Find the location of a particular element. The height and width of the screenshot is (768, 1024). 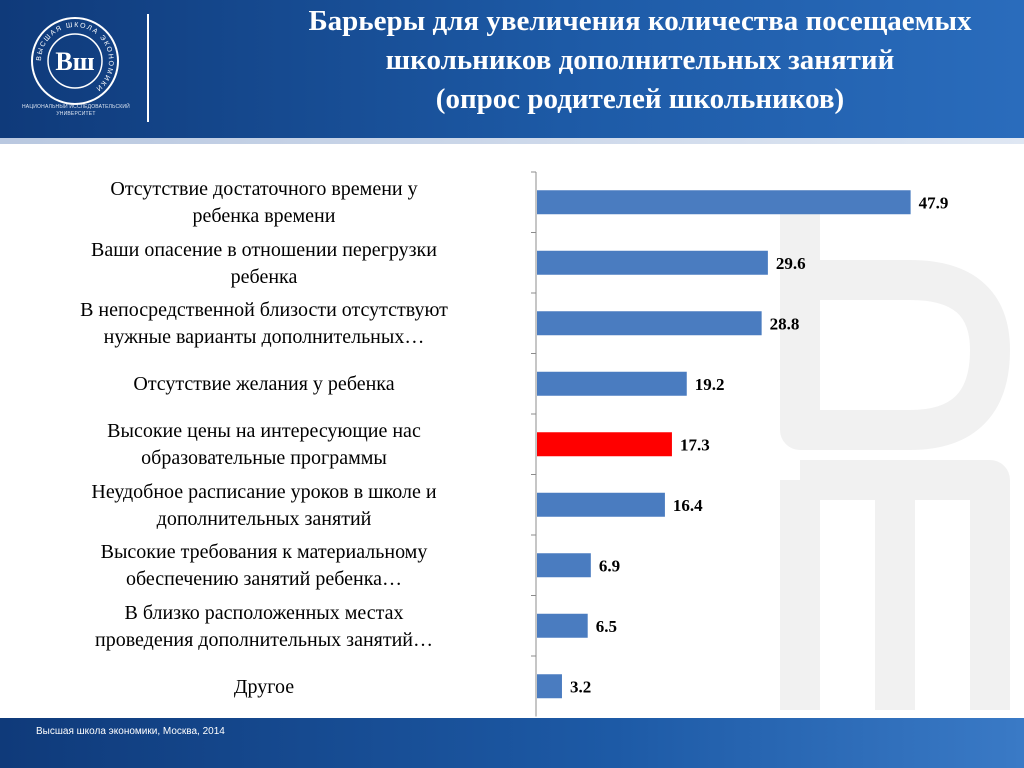

value-label-8: 3.2 is located at coordinates (580, 686).